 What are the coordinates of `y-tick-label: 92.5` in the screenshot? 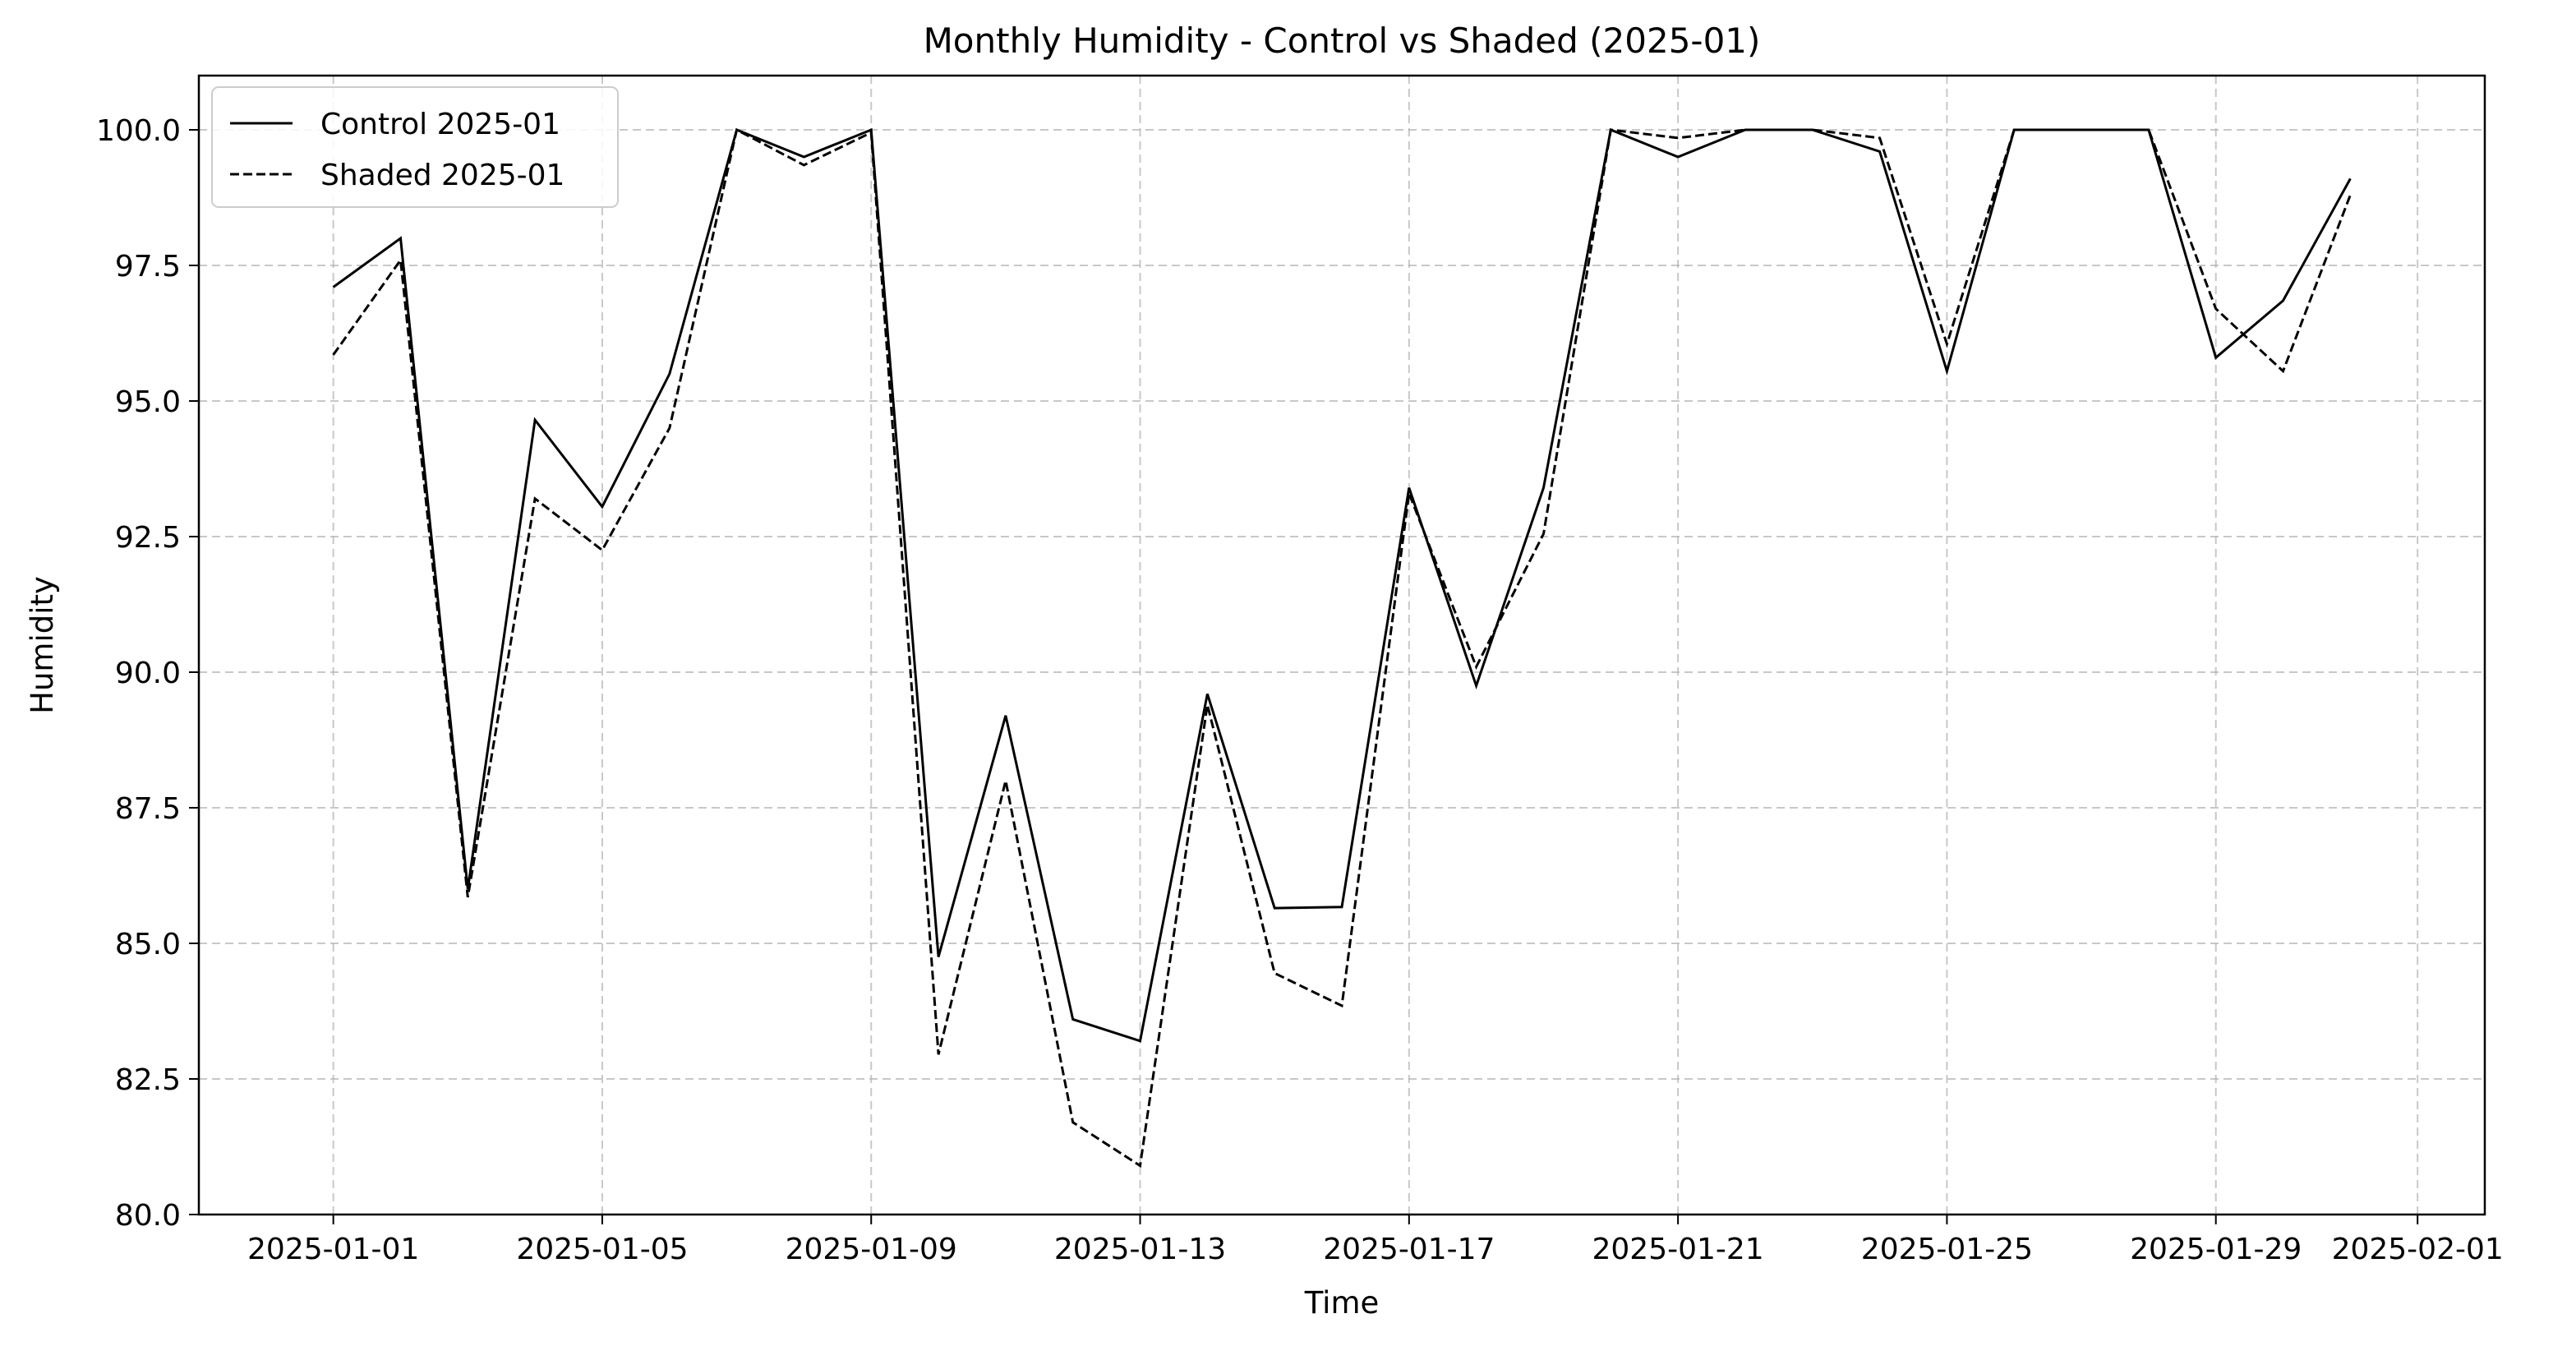 It's located at (148, 538).